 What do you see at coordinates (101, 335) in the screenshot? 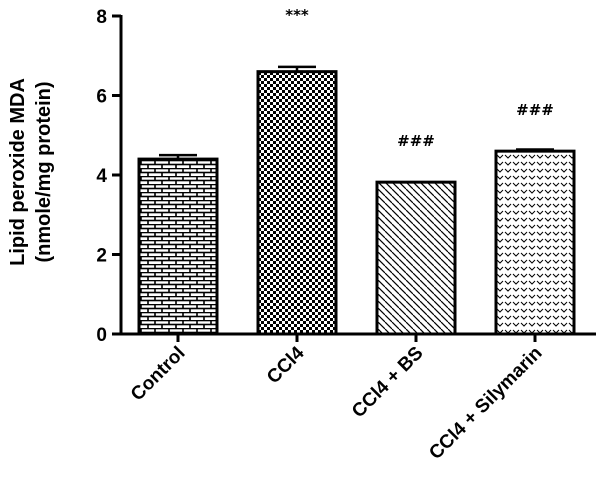
I see `y-tick-label: 0` at bounding box center [101, 335].